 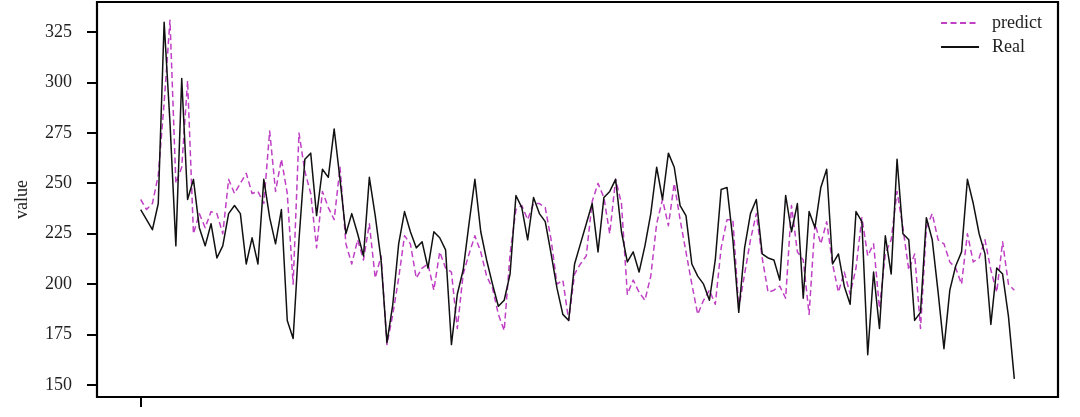 What do you see at coordinates (20, 199) in the screenshot?
I see `y-axis-title: value` at bounding box center [20, 199].